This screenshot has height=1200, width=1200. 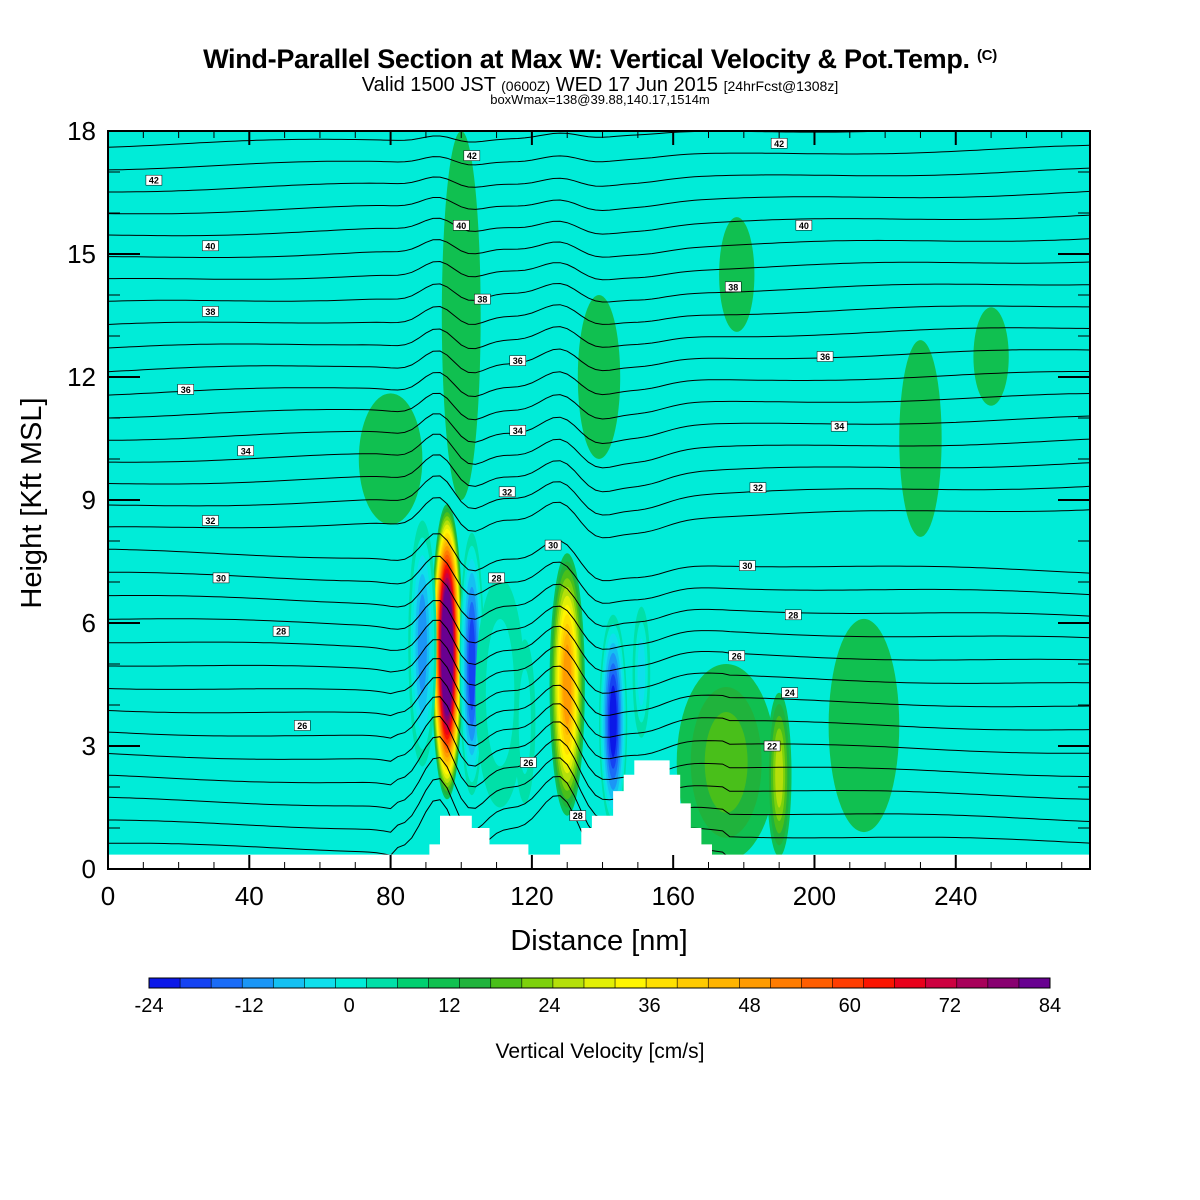 I want to click on colorbar-tick-labels: -24 -12 0 12 24 36 48 60 72 84, so click(x=598, y=1006).